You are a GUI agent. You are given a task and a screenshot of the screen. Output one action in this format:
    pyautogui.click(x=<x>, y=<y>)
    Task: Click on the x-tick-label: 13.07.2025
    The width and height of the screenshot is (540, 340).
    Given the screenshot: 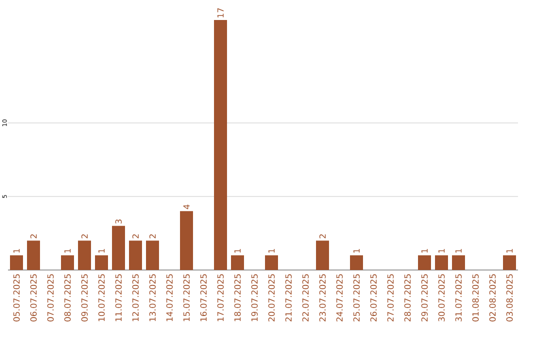 What is the action you would take?
    pyautogui.click(x=152, y=298)
    